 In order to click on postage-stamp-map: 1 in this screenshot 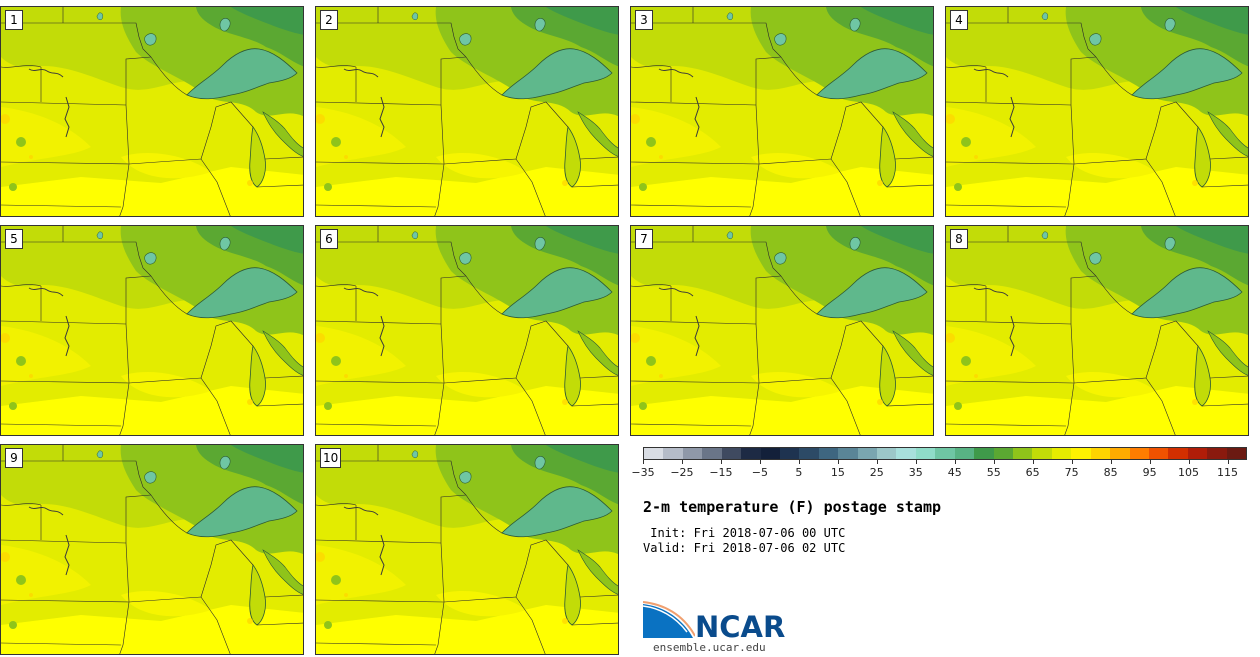, I will do `click(152, 111)`.